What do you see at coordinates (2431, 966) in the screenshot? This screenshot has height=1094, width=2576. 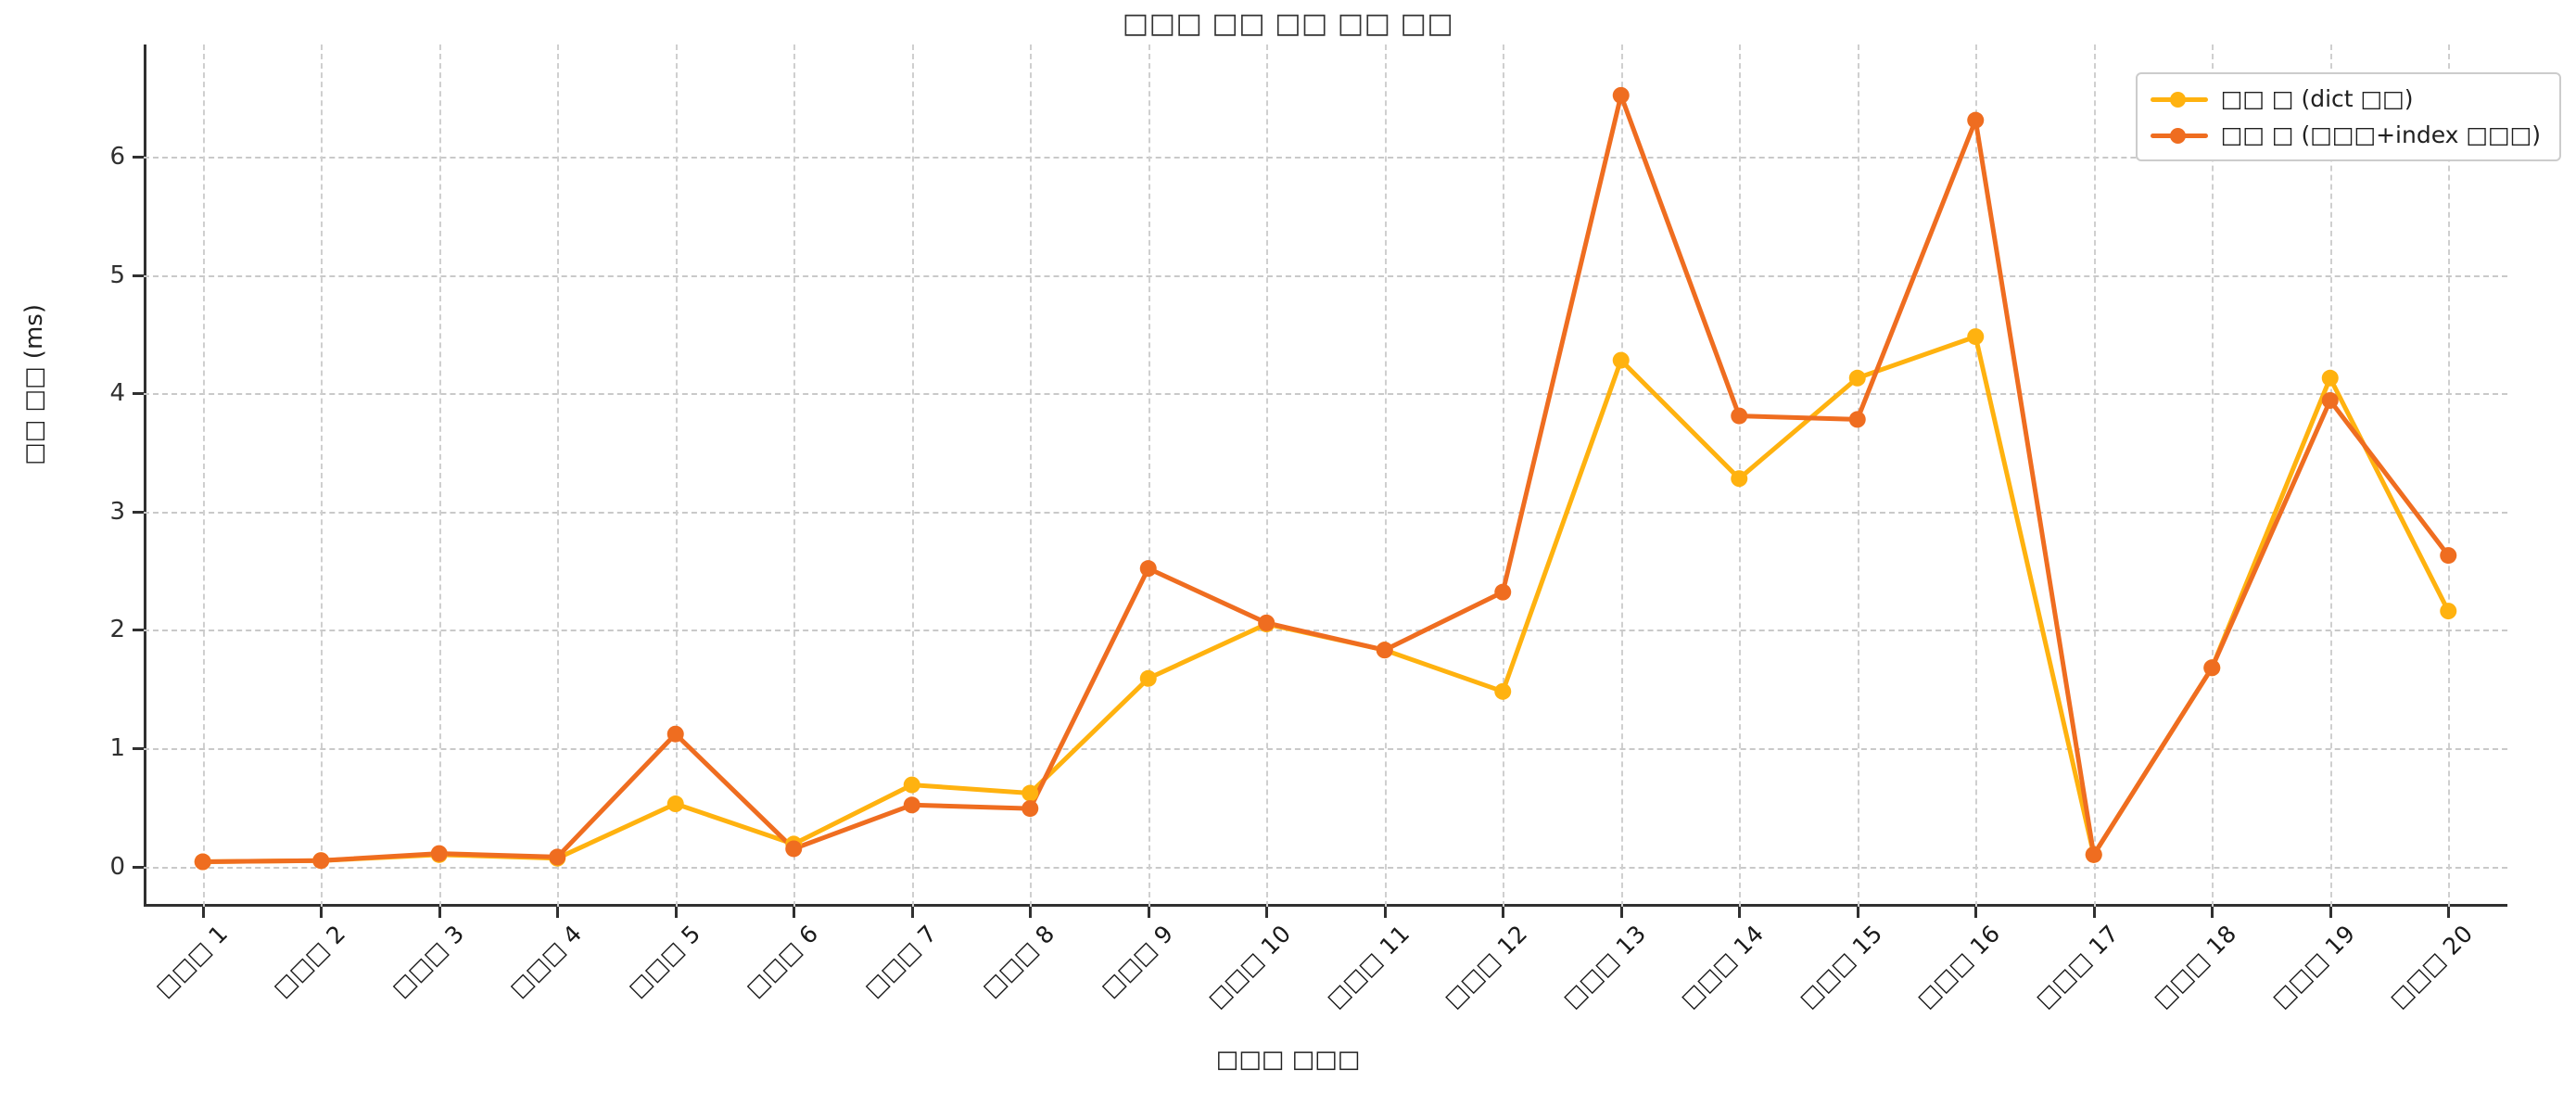 I see `x-tick-label-20: □□□ 20` at bounding box center [2431, 966].